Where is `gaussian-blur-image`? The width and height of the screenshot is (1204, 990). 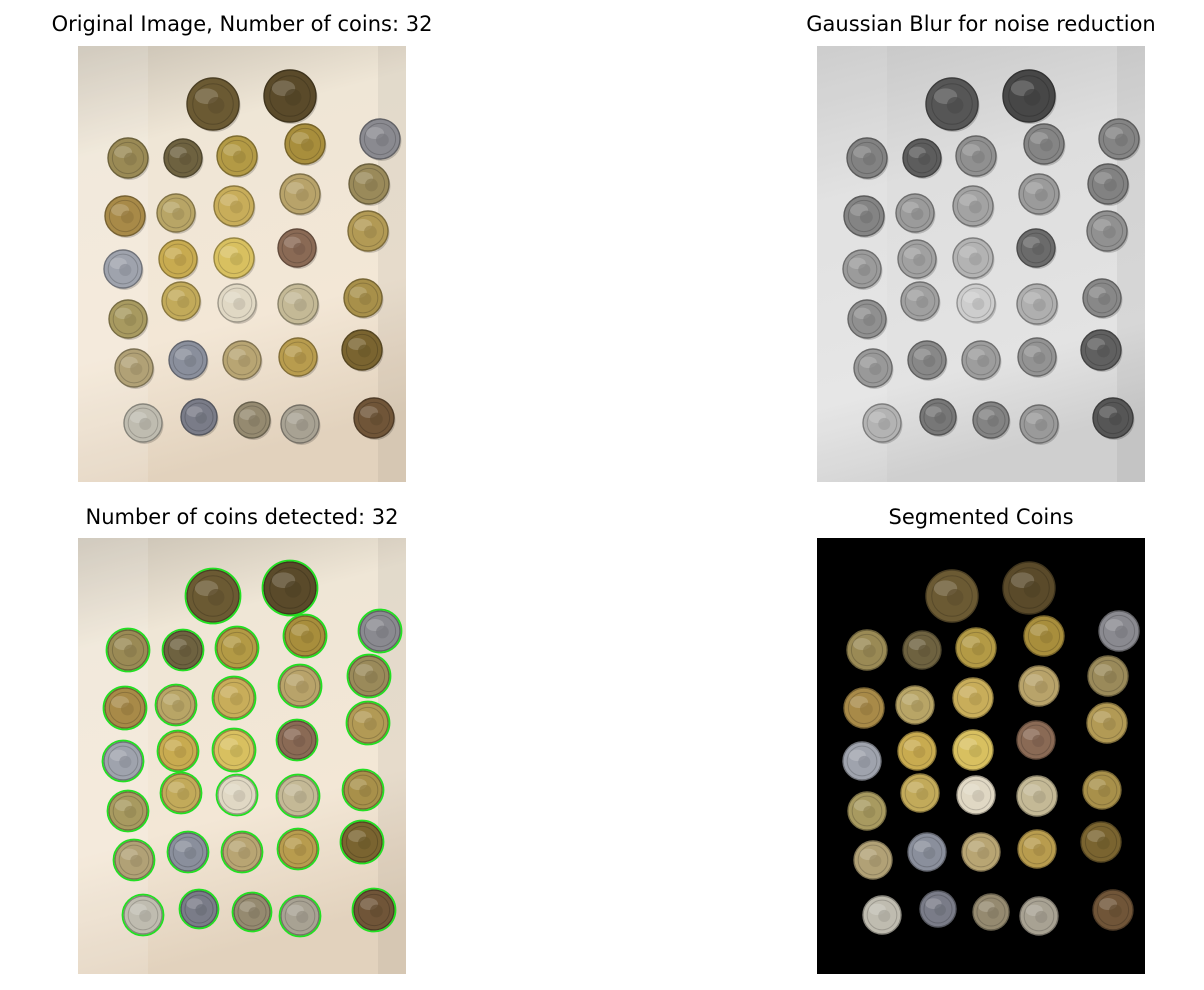
gaussian-blur-image is located at coordinates (981, 264).